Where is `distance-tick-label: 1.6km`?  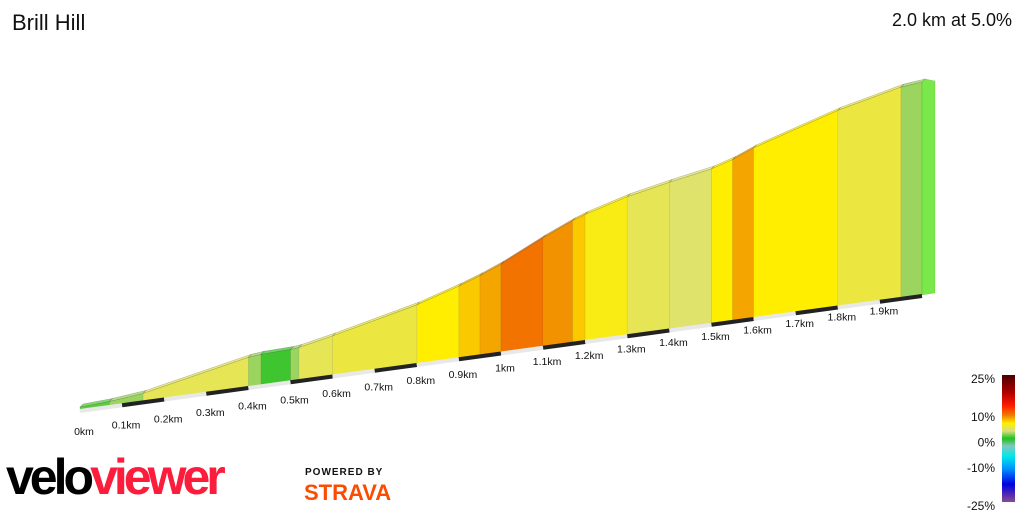 distance-tick-label: 1.6km is located at coordinates (757, 330).